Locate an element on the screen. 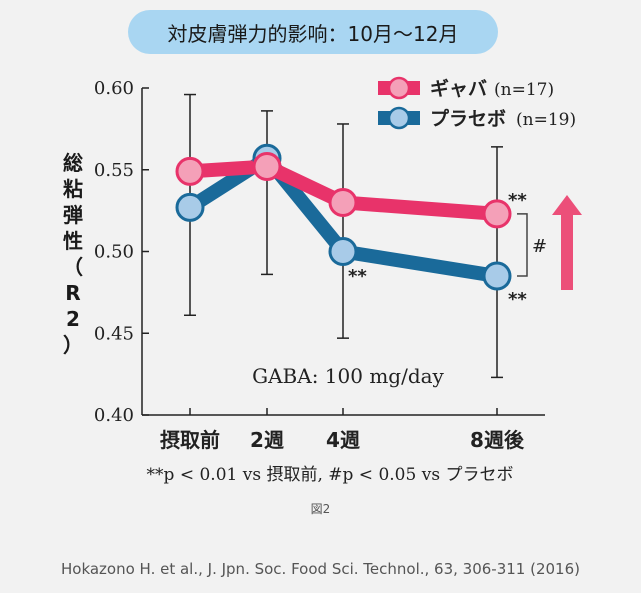 The height and width of the screenshot is (593, 641). series-line-gaba is located at coordinates (343, 190).